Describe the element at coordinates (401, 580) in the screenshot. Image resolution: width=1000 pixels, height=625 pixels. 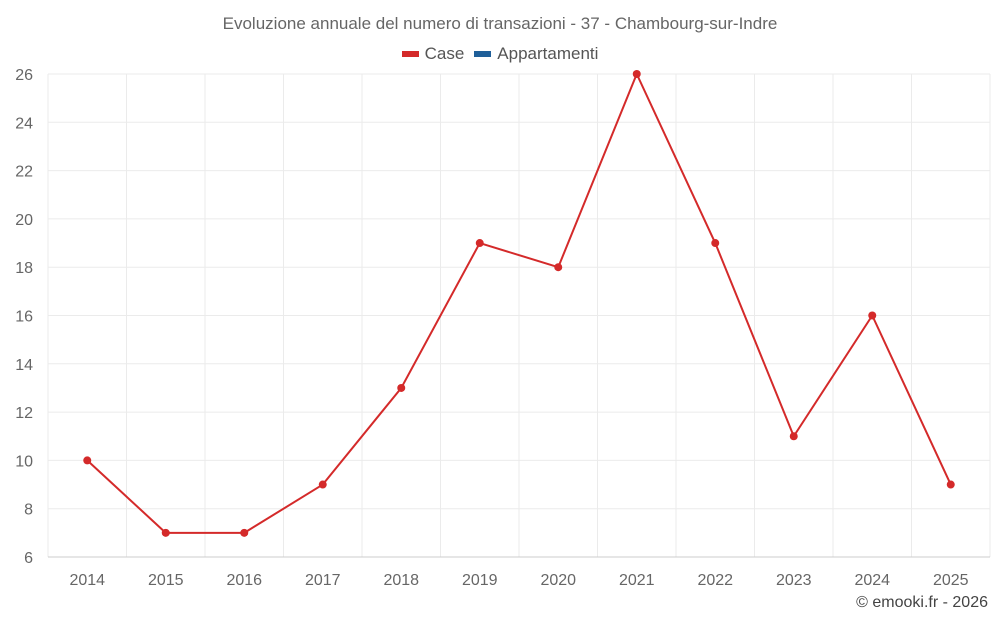
I see `x-tick-label: 2018` at that location.